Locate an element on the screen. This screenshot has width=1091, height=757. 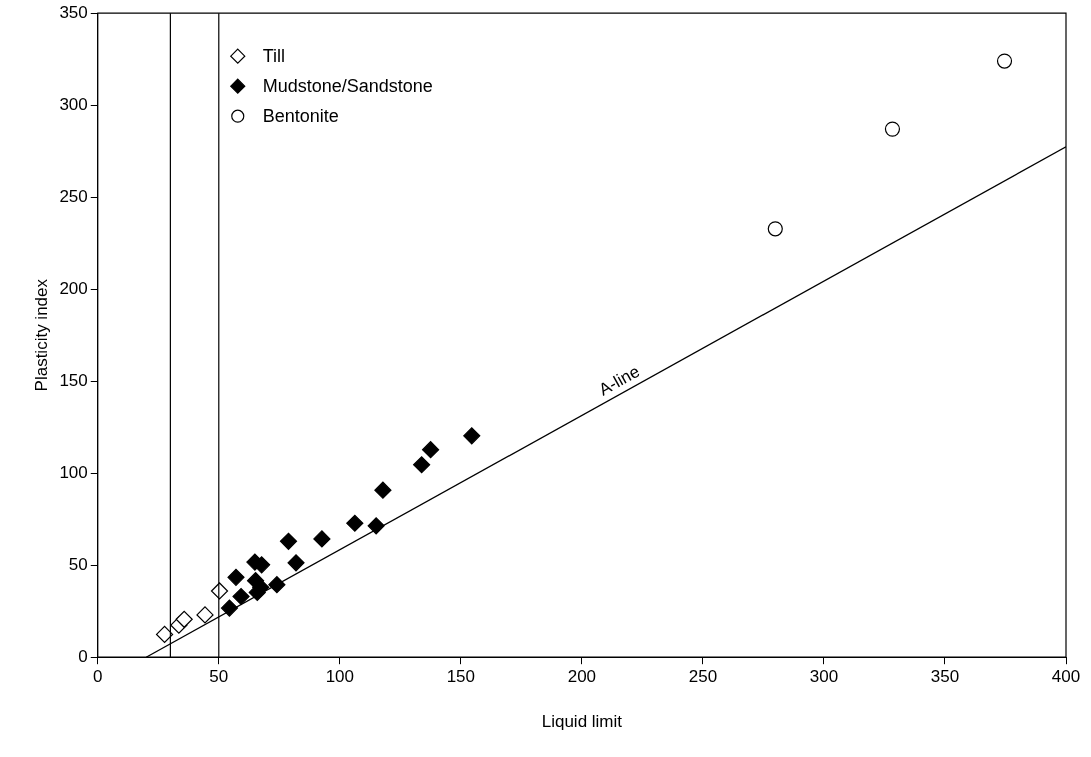
x-tick-label: 150 is located at coordinates (461, 677).